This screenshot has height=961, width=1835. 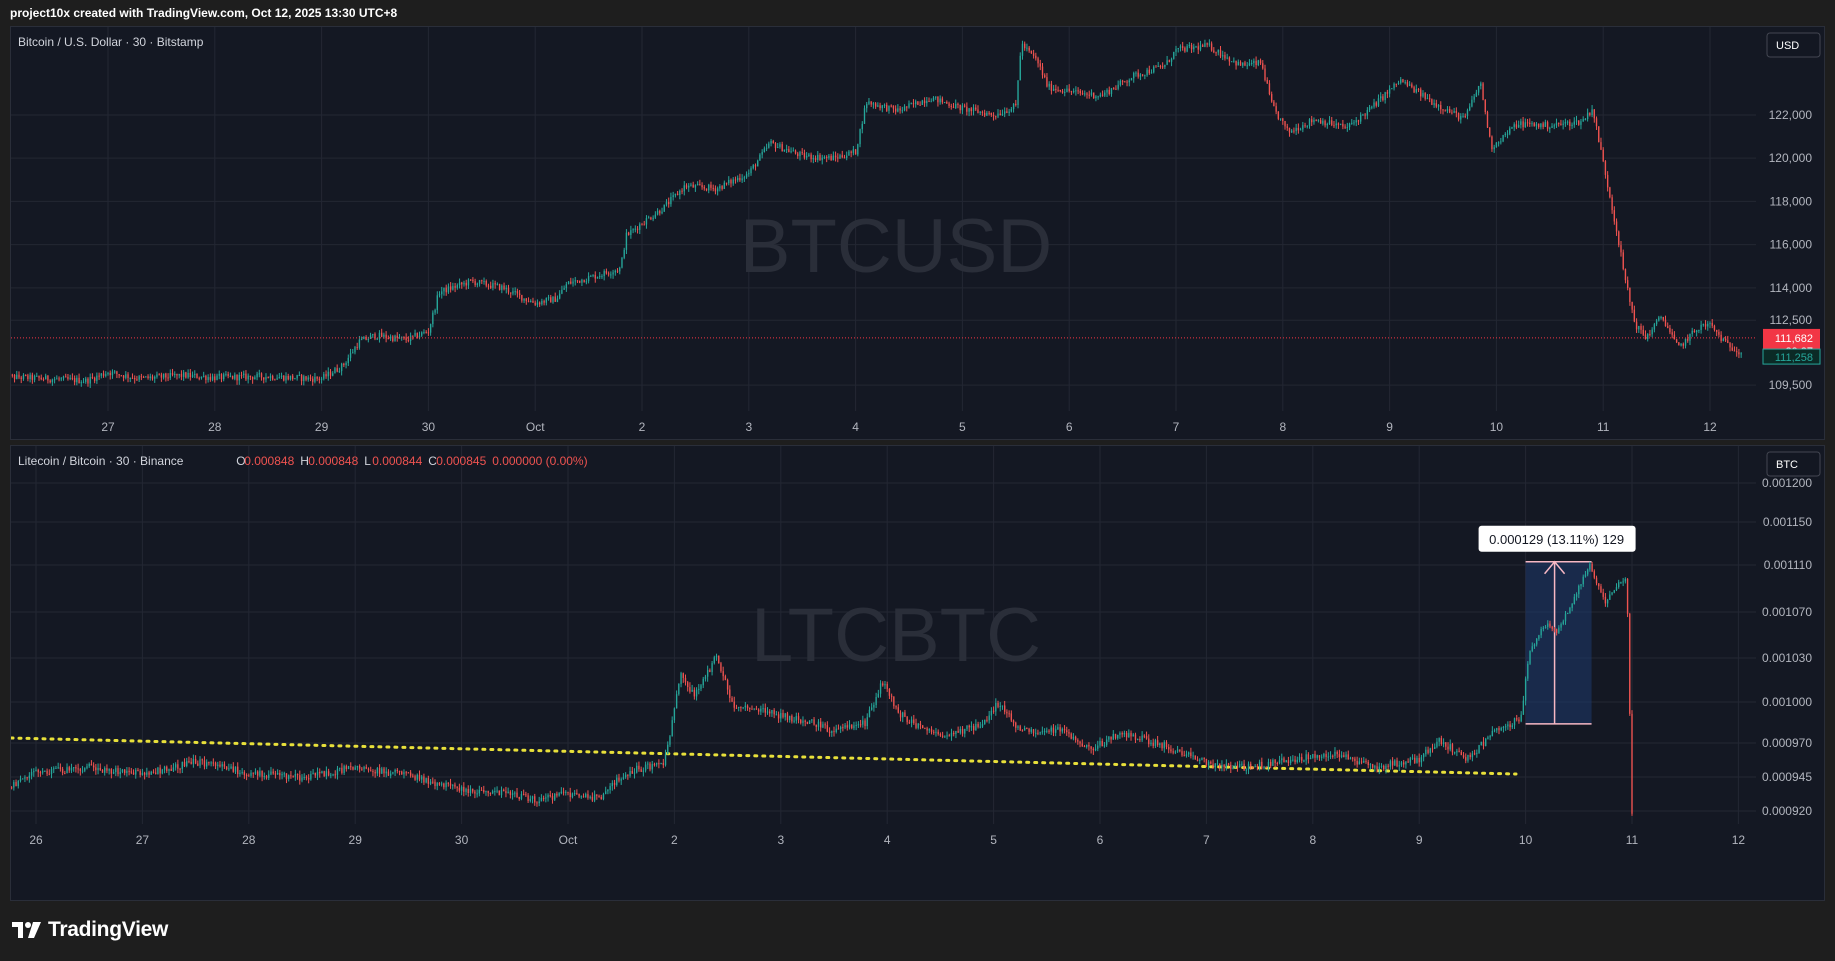 What do you see at coordinates (1794, 339) in the screenshot?
I see `current-price-label: 111,682` at bounding box center [1794, 339].